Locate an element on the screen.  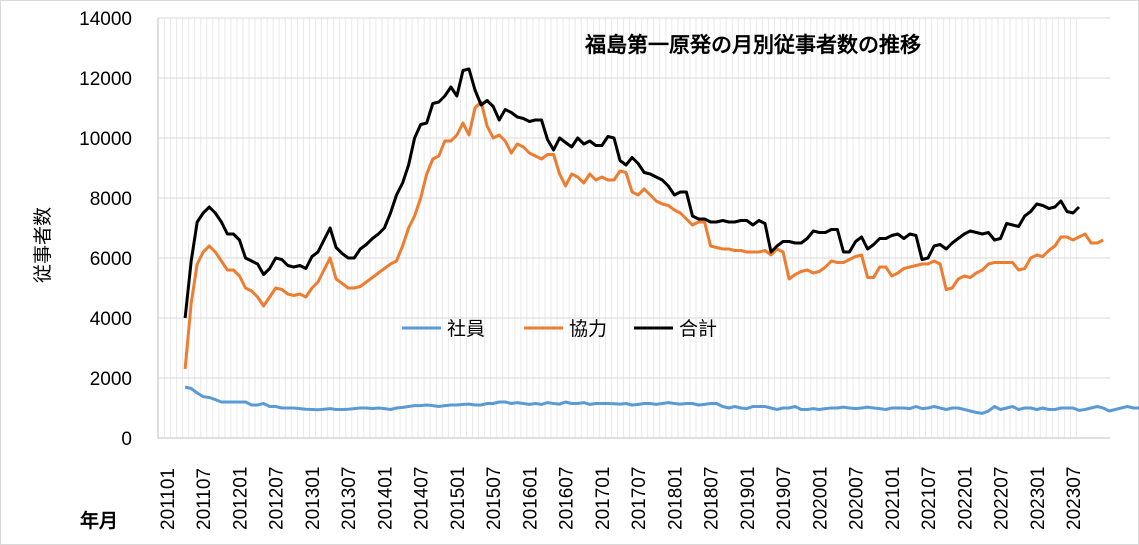
y-tick-label: 2000 is located at coordinates (111, 379).